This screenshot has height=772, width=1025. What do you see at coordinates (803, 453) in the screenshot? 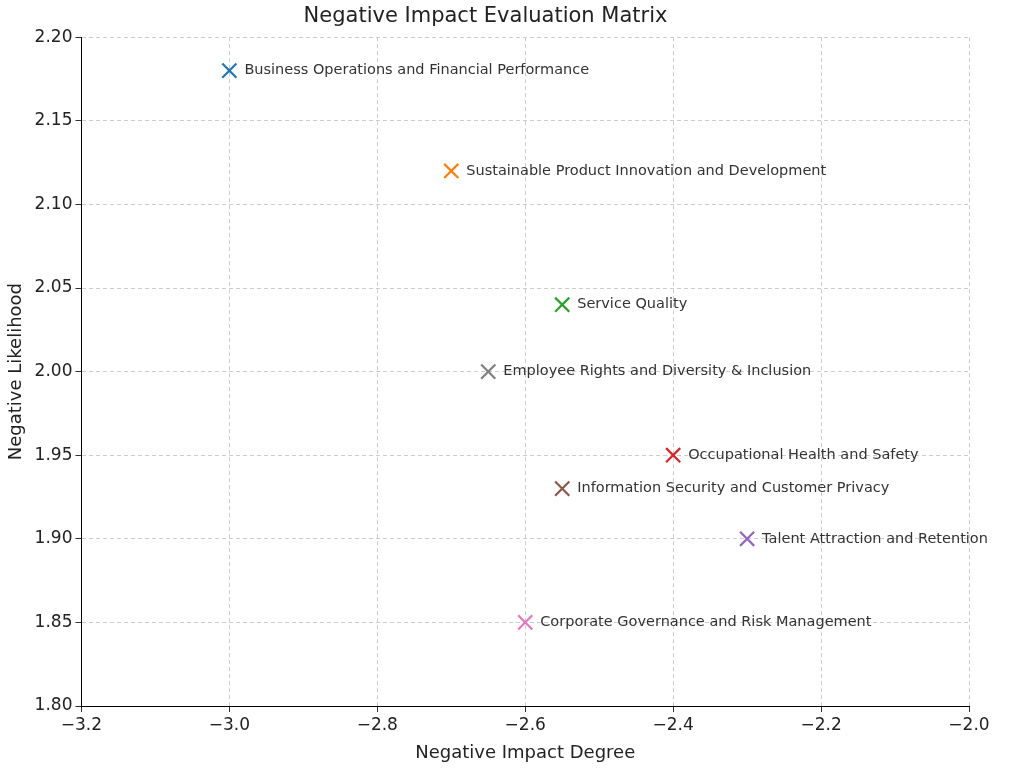
I see `series-label: Occupational Health and Safety` at bounding box center [803, 453].